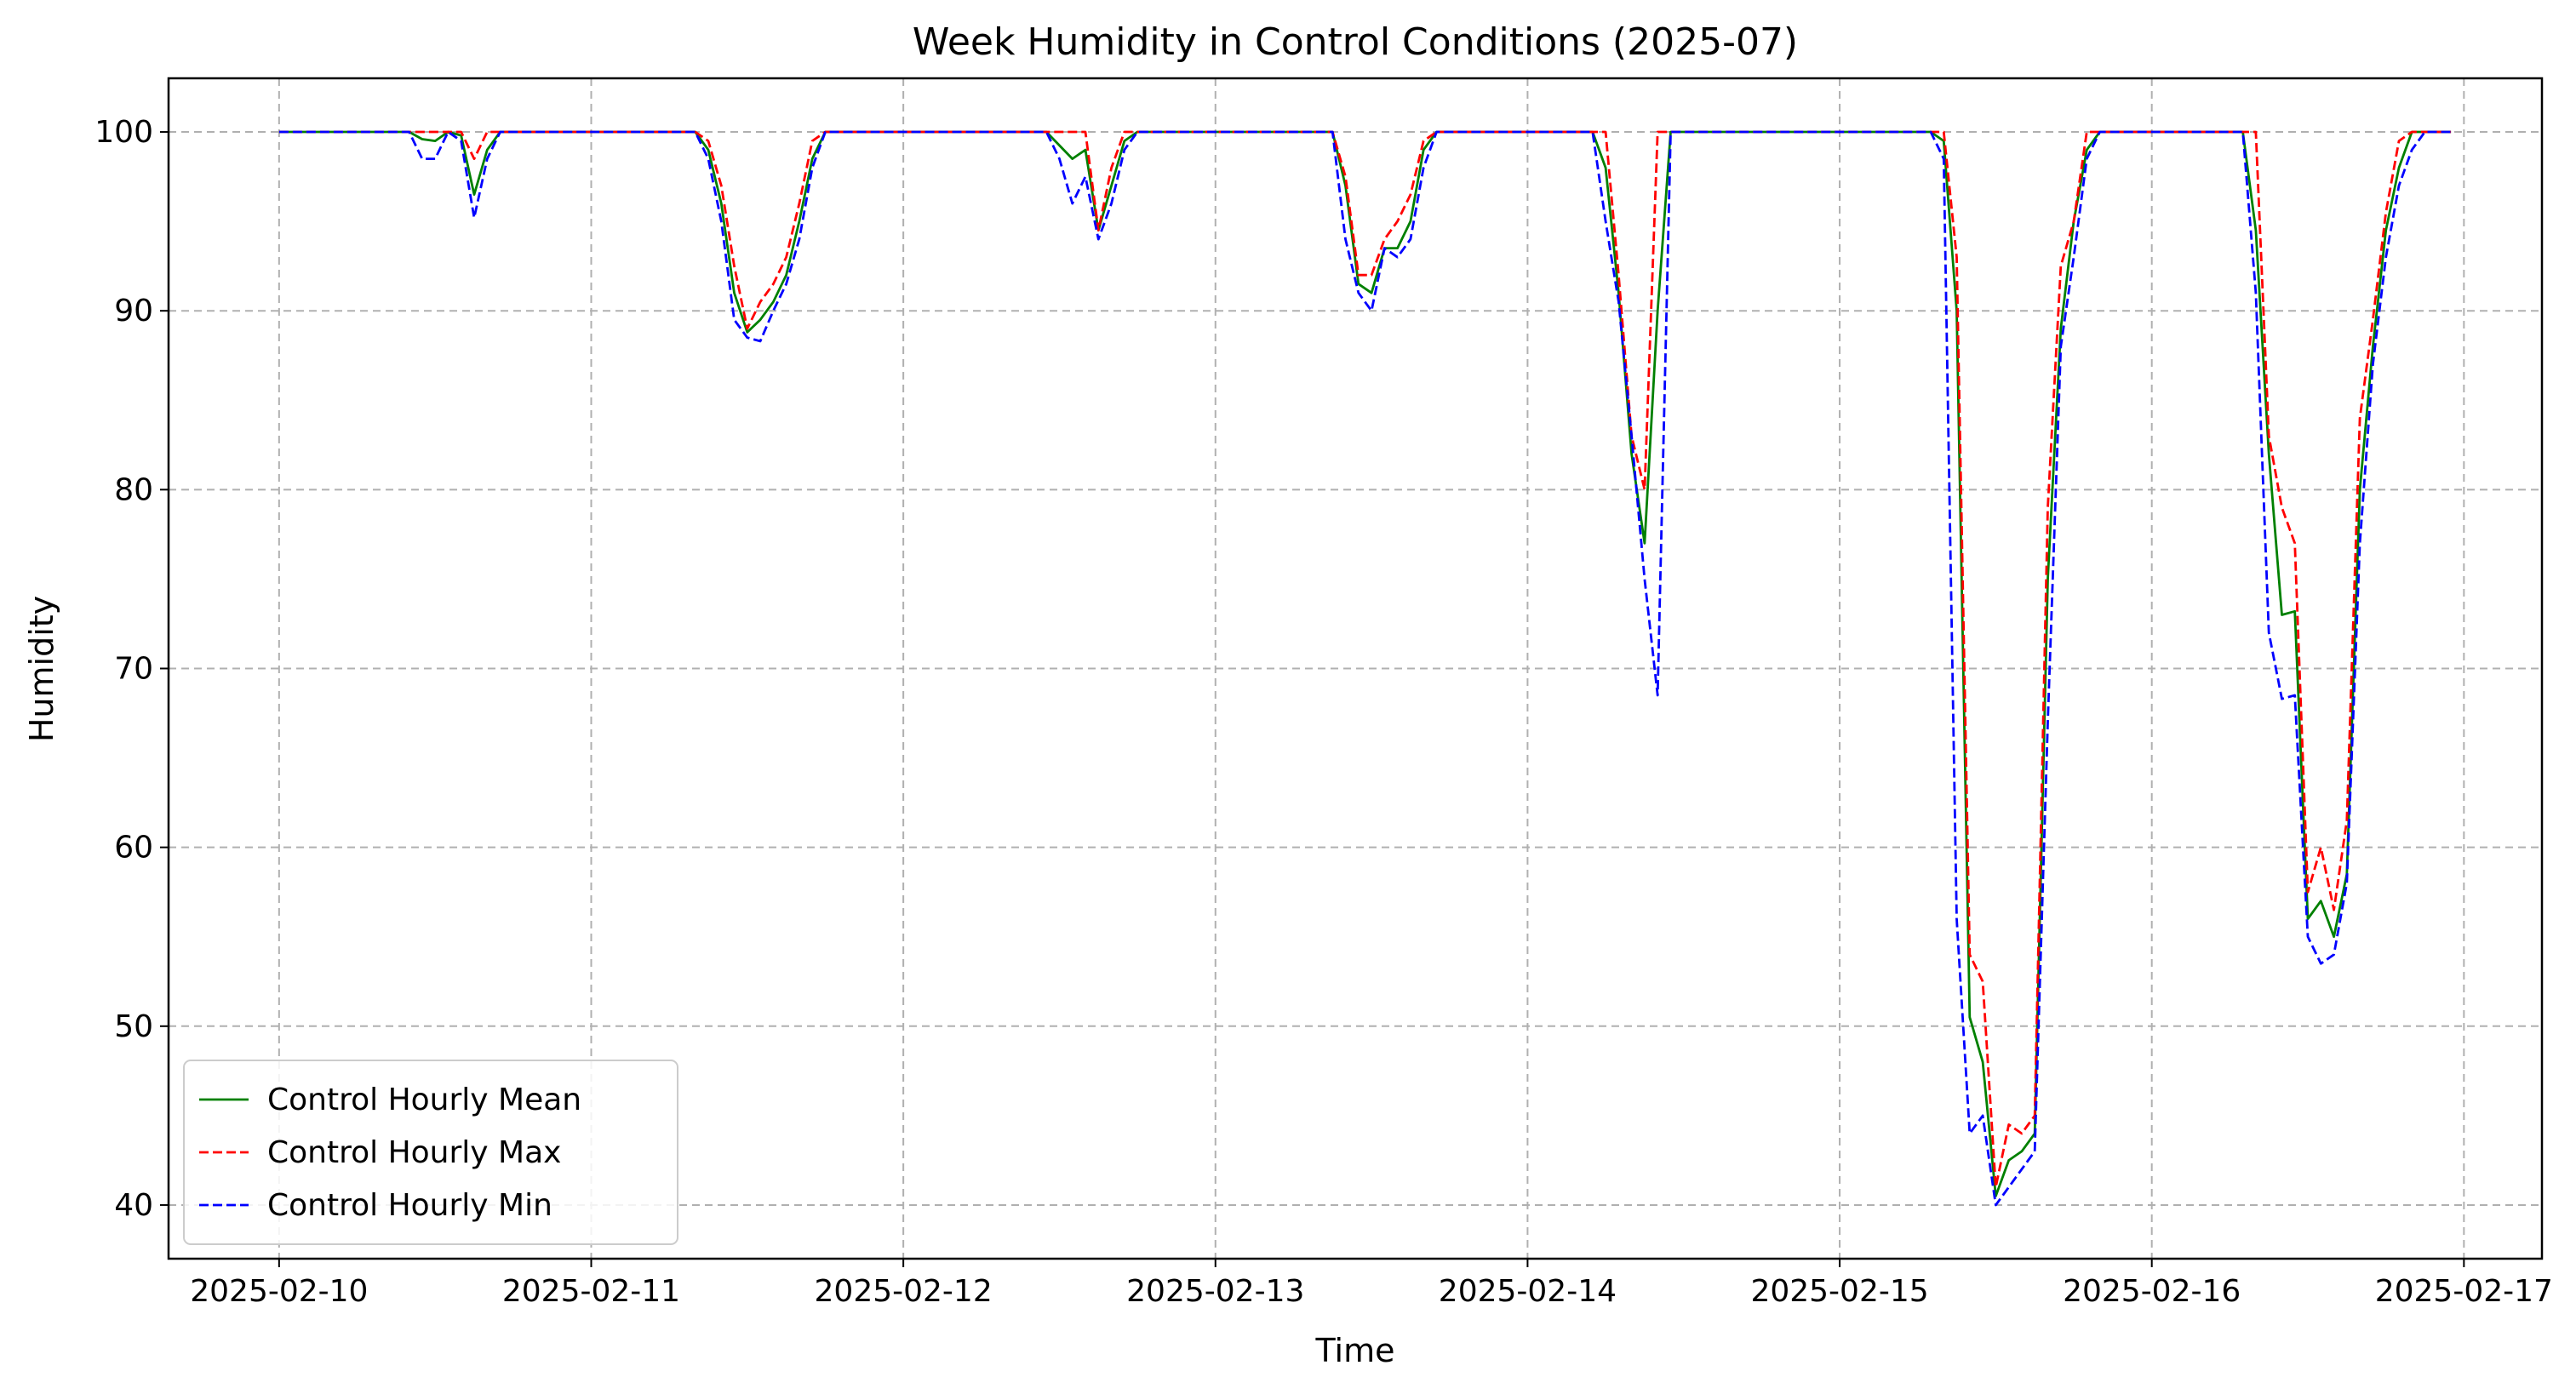 The width and height of the screenshot is (2576, 1394). Describe the element at coordinates (123, 132) in the screenshot. I see `y-tick-label: 100` at that location.